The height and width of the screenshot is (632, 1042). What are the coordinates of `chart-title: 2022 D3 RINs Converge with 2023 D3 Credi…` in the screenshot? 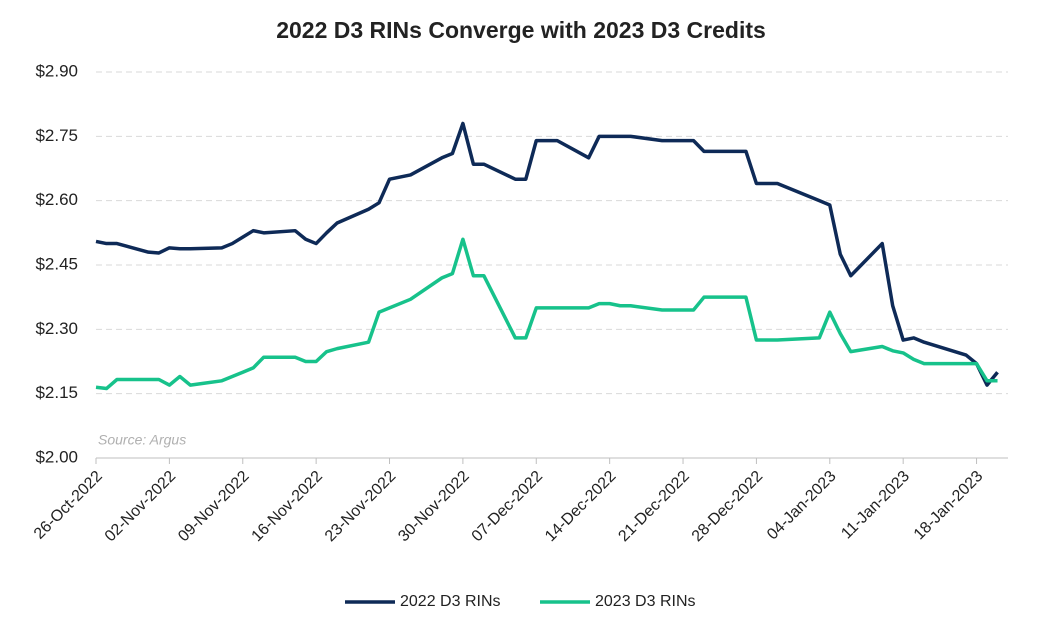 It's located at (521, 30).